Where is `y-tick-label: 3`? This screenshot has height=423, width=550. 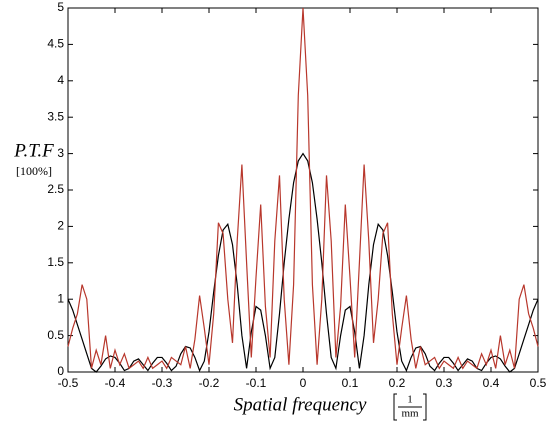 y-tick-label: 3 is located at coordinates (60, 153).